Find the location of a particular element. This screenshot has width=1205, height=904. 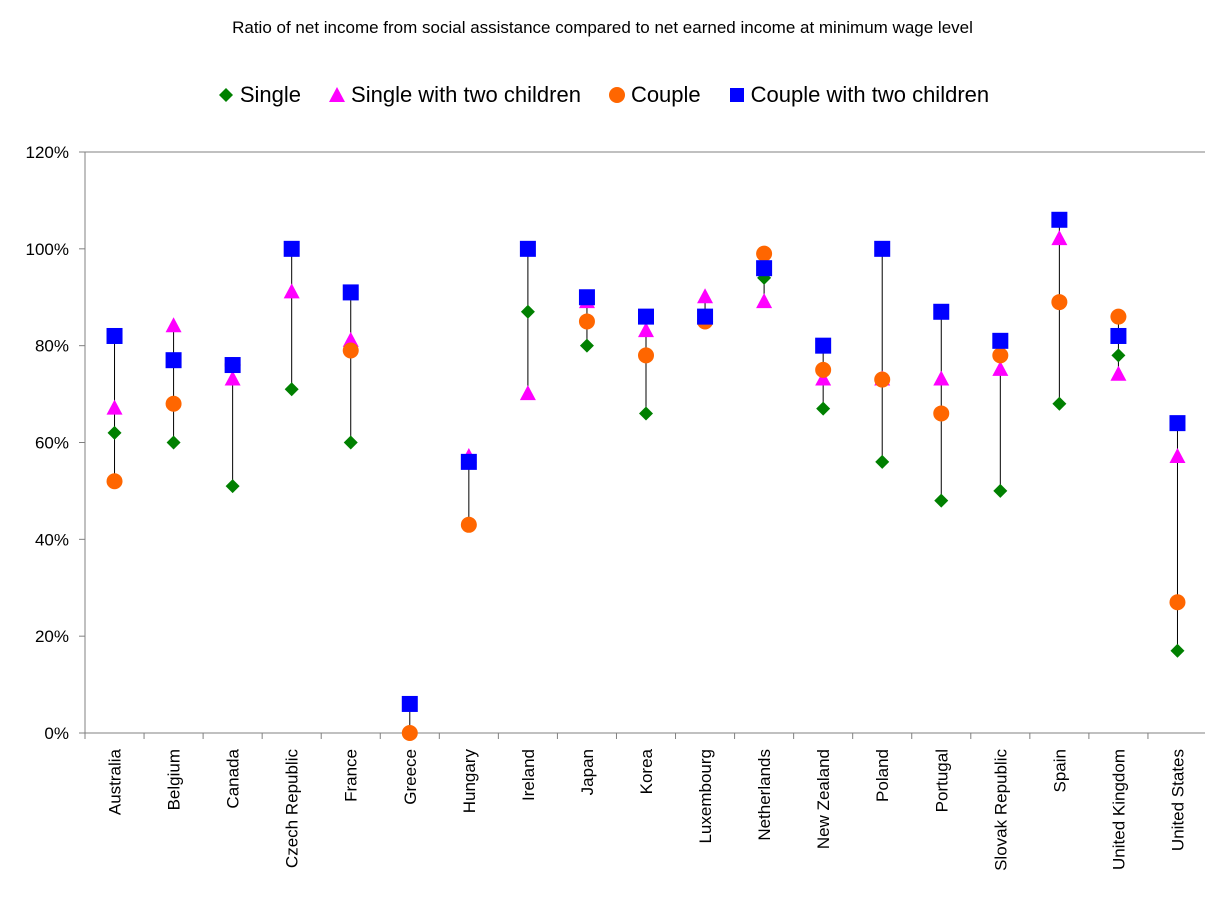

circle-marker-icon is located at coordinates (616, 95).